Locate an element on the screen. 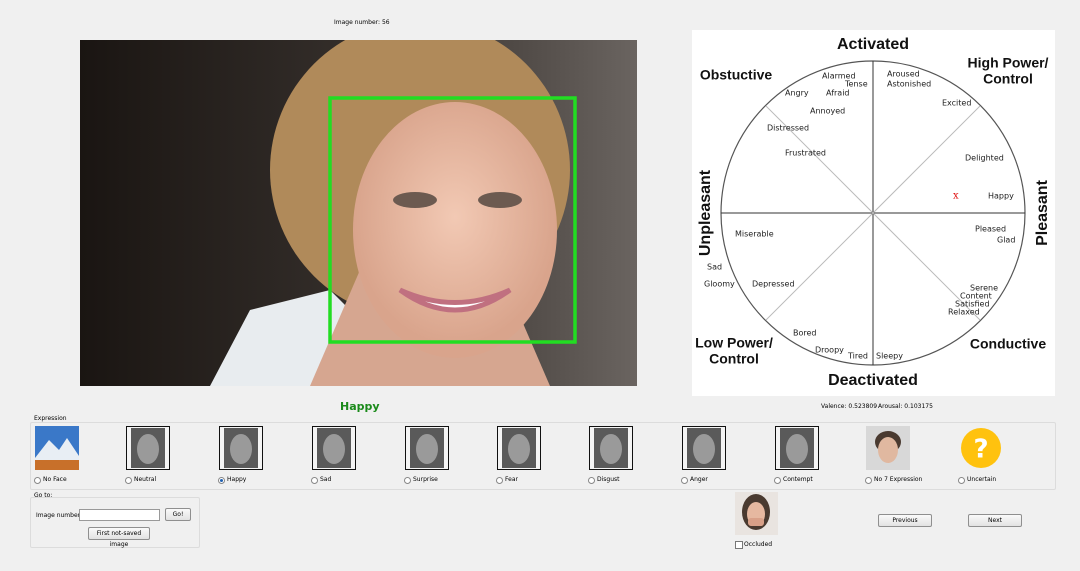  occluded-label: Occluded is located at coordinates (758, 544).